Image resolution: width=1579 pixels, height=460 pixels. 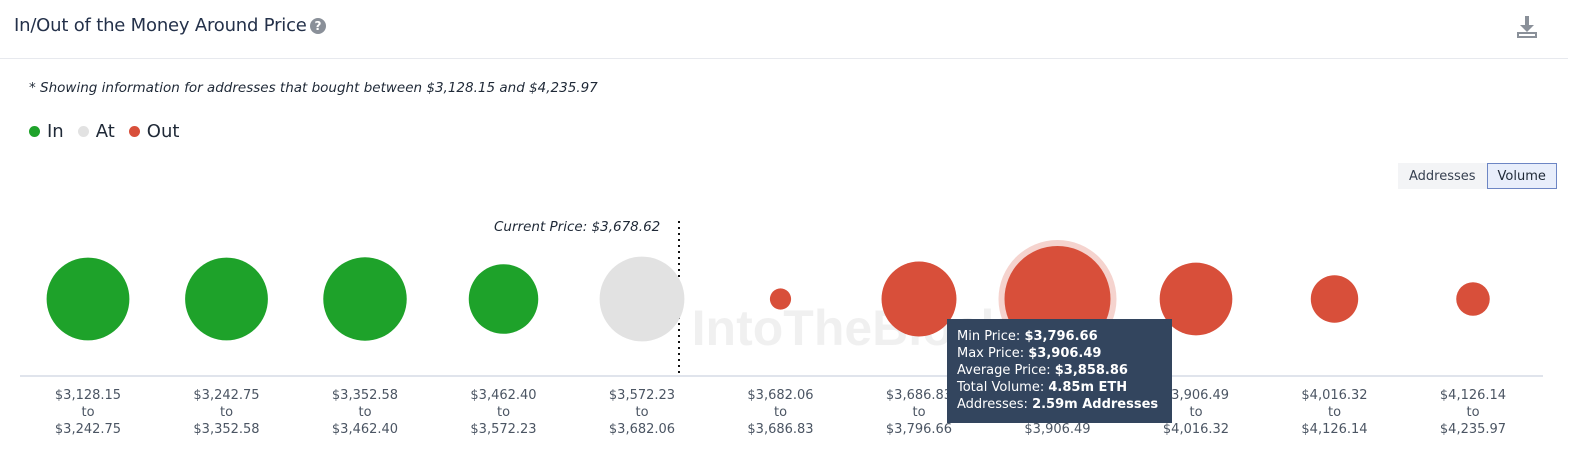 What do you see at coordinates (46, 131) in the screenshot?
I see `legend-item-in: In` at bounding box center [46, 131].